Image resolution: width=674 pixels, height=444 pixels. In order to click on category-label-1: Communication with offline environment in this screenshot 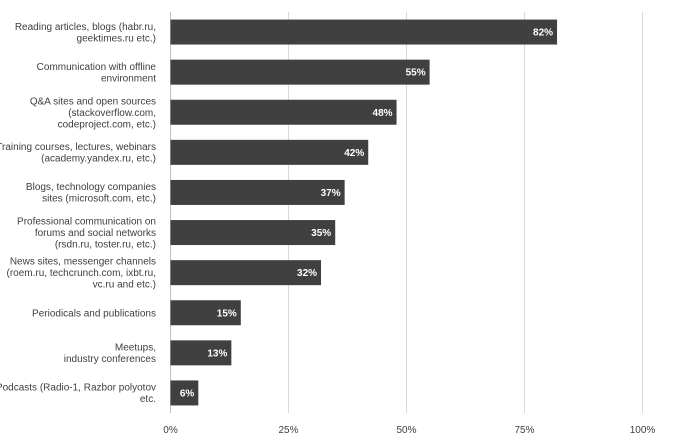, I will do `click(97, 73)`.